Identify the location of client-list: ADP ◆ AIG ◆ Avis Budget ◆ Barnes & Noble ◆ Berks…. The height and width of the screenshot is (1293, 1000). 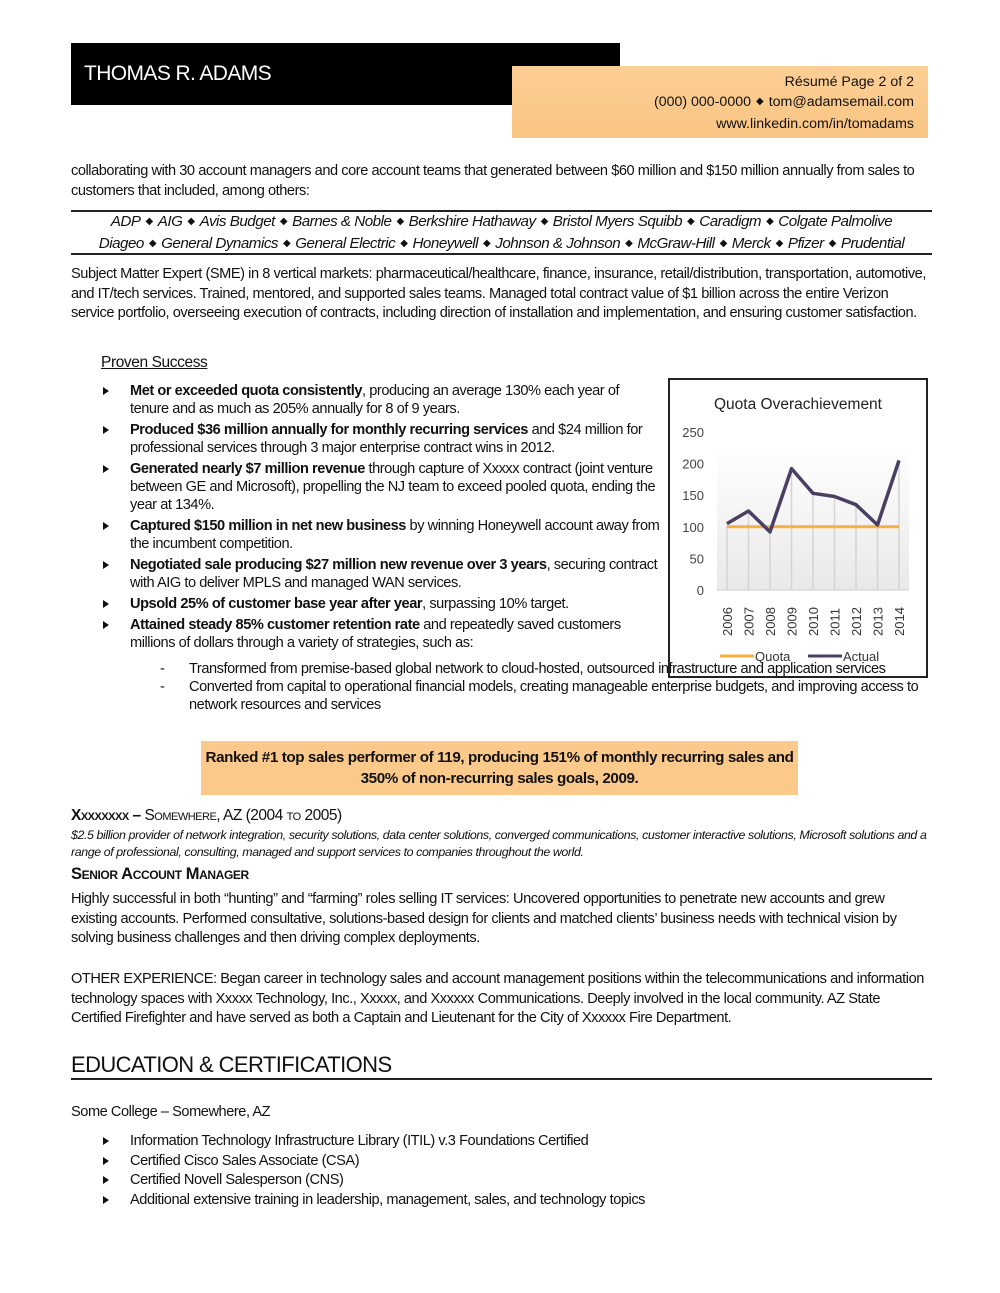
(501, 234).